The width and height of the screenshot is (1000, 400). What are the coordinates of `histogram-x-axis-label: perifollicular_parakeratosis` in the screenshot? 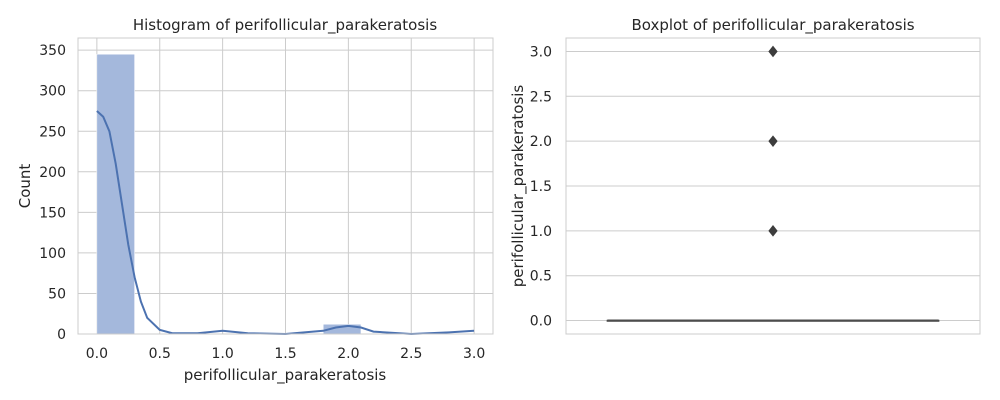 It's located at (285, 375).